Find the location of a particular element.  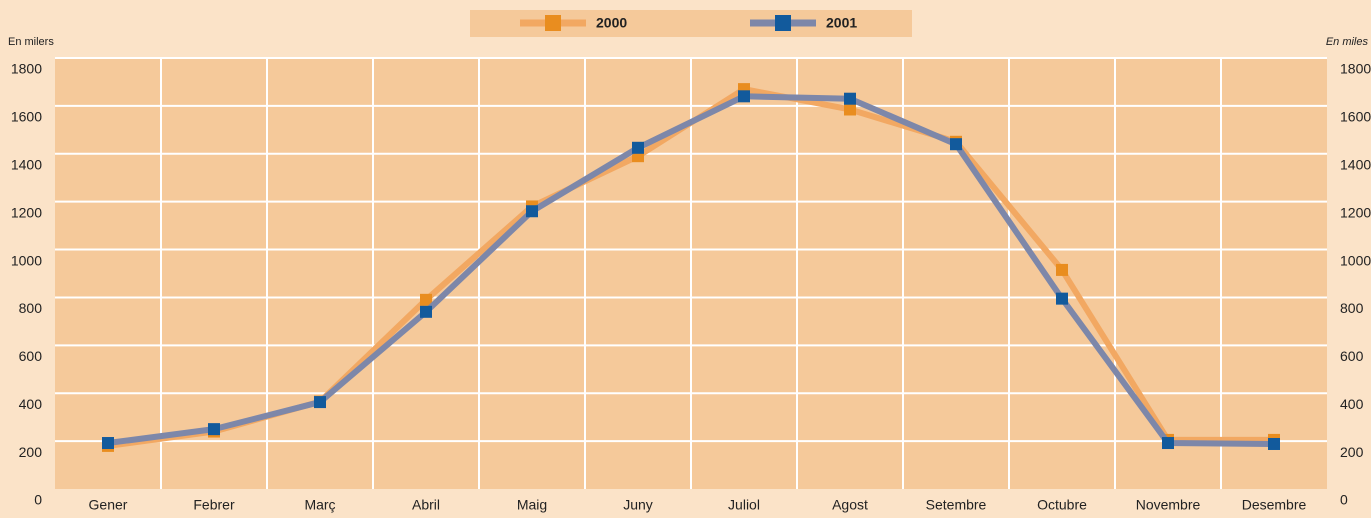

y2-tick-label: 1800 is located at coordinates (1355, 69).